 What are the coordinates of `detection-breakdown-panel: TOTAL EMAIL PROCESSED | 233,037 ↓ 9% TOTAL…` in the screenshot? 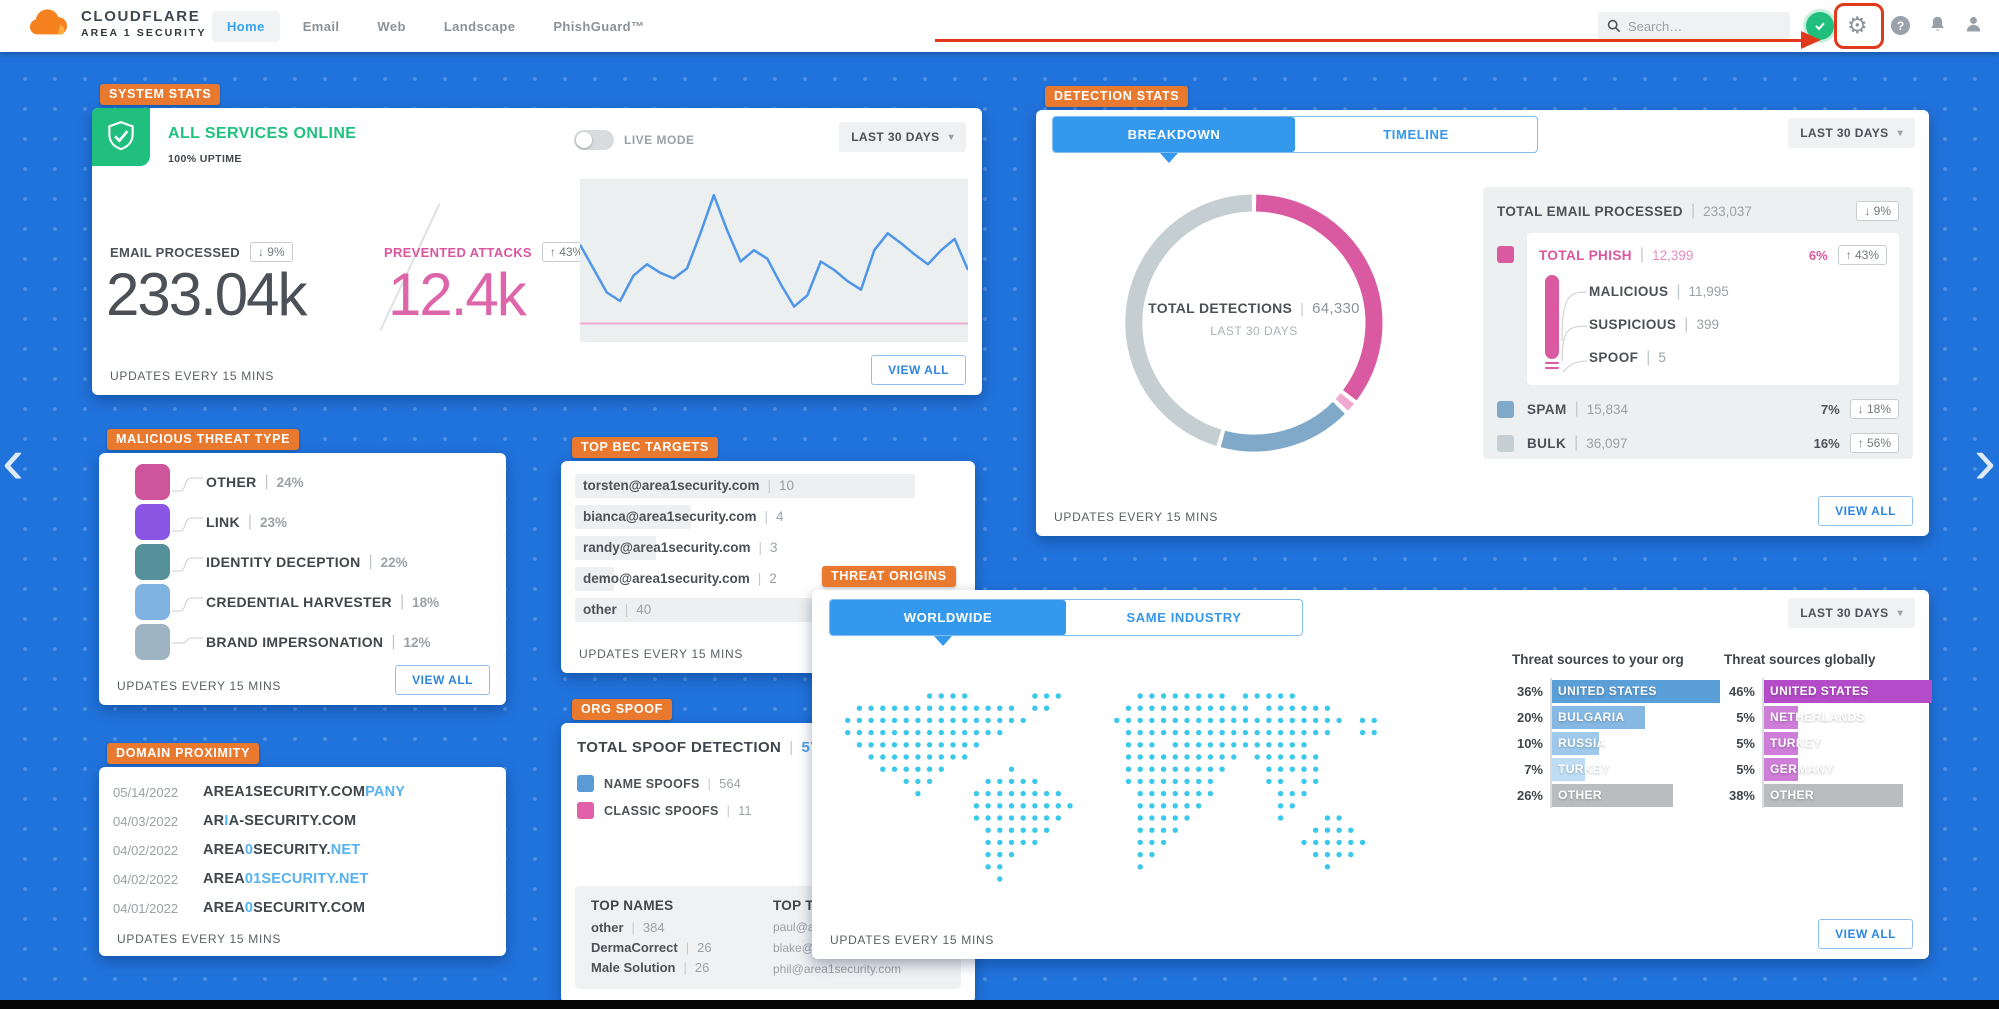 It's located at (1698, 323).